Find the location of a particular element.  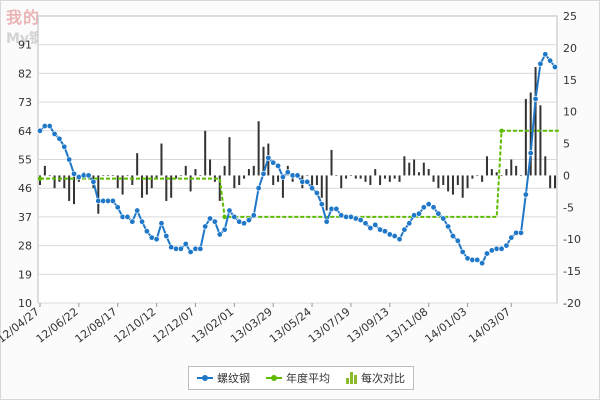

x-axis-tick-label: 14/03/07 is located at coordinates (489, 325).